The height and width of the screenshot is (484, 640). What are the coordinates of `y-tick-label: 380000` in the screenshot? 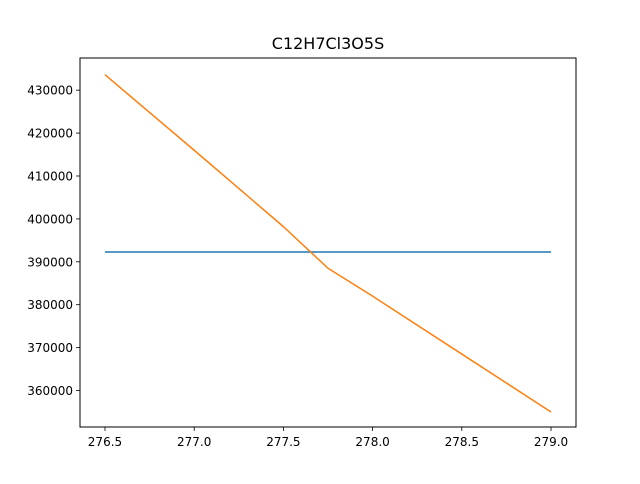 It's located at (50, 305).